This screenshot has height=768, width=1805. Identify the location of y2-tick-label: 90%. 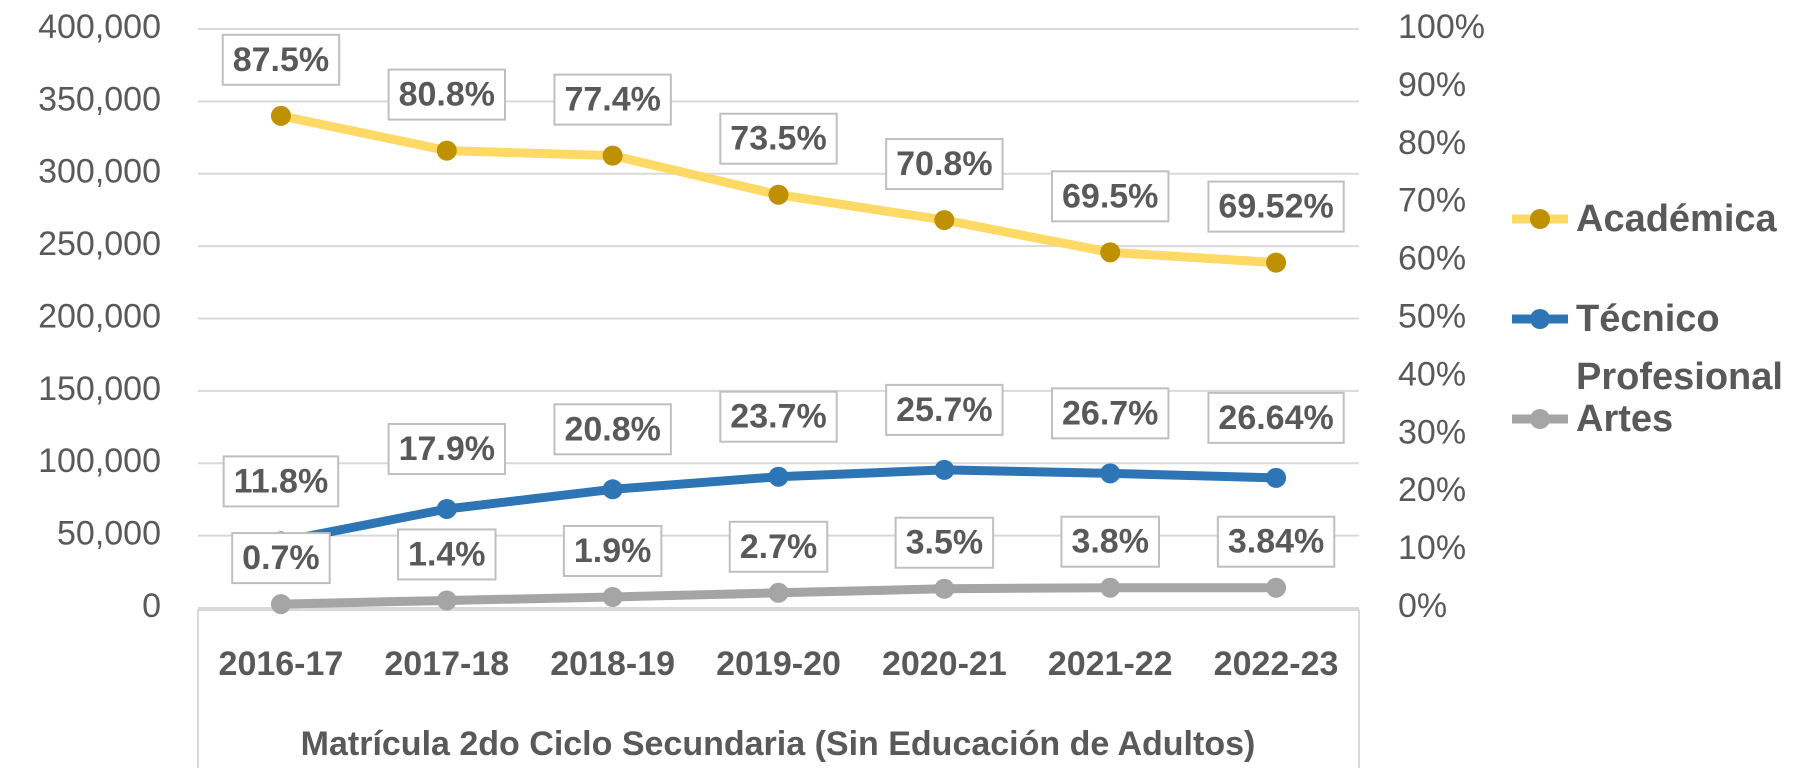
(1432, 85).